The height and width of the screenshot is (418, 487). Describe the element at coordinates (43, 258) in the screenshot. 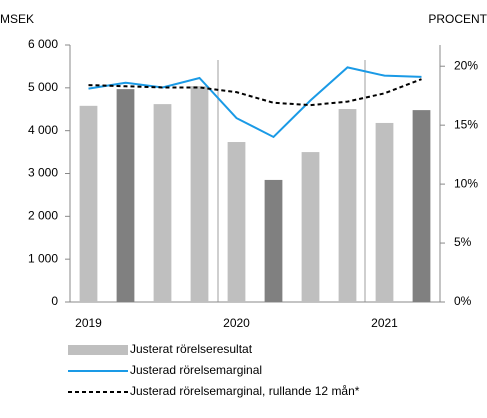

I see `y-tick-label: 1 000` at that location.